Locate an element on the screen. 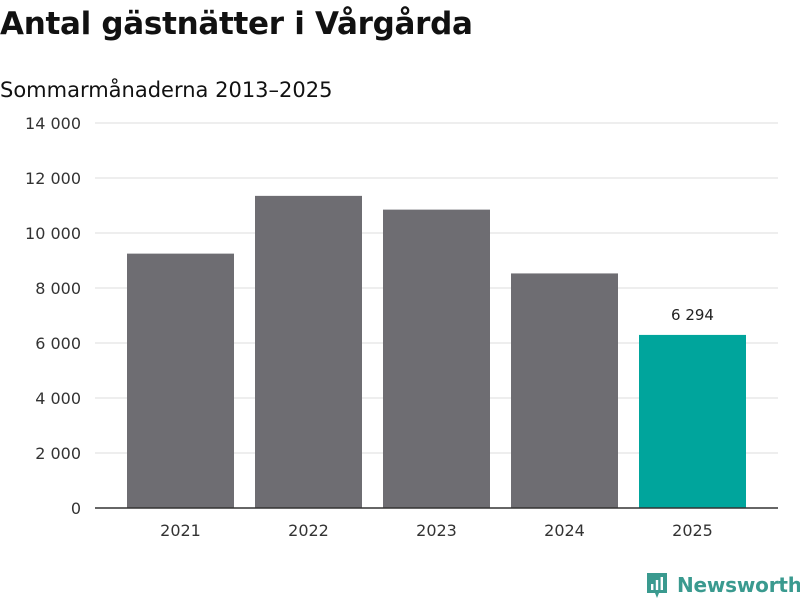 The image size is (800, 600). newsworthy-logo: Newsworthy is located at coordinates (722, 585).